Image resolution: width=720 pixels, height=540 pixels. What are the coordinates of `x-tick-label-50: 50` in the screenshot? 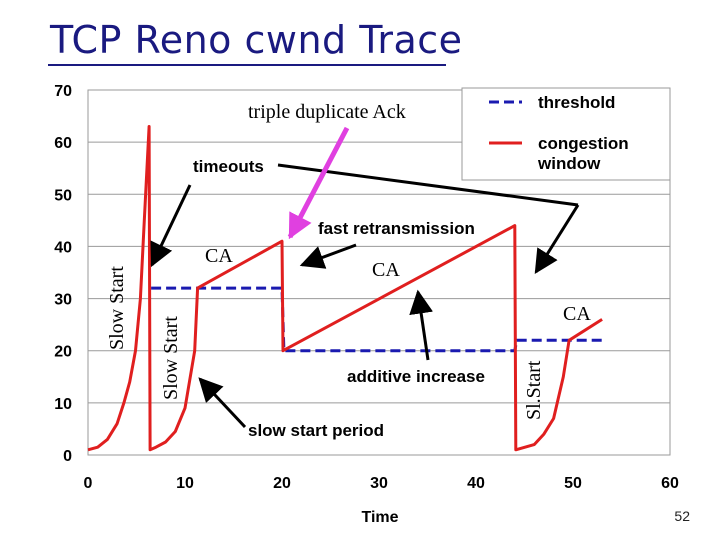 It's located at (573, 483).